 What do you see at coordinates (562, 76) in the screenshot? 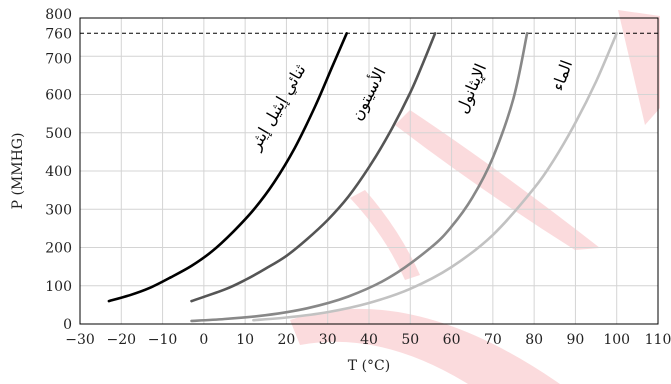
I see `series-label-water: الماء` at bounding box center [562, 76].